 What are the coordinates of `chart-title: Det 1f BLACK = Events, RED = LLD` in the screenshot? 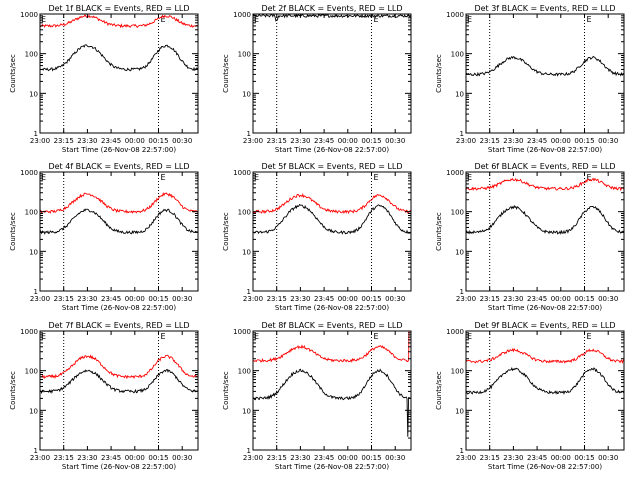 It's located at (118, 8).